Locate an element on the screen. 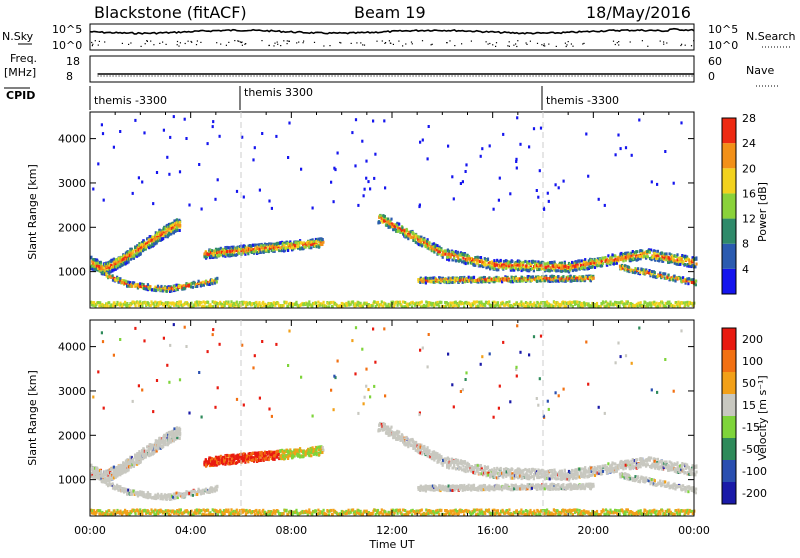  nsearch-tick-high: 10^5 is located at coordinates (723, 29).